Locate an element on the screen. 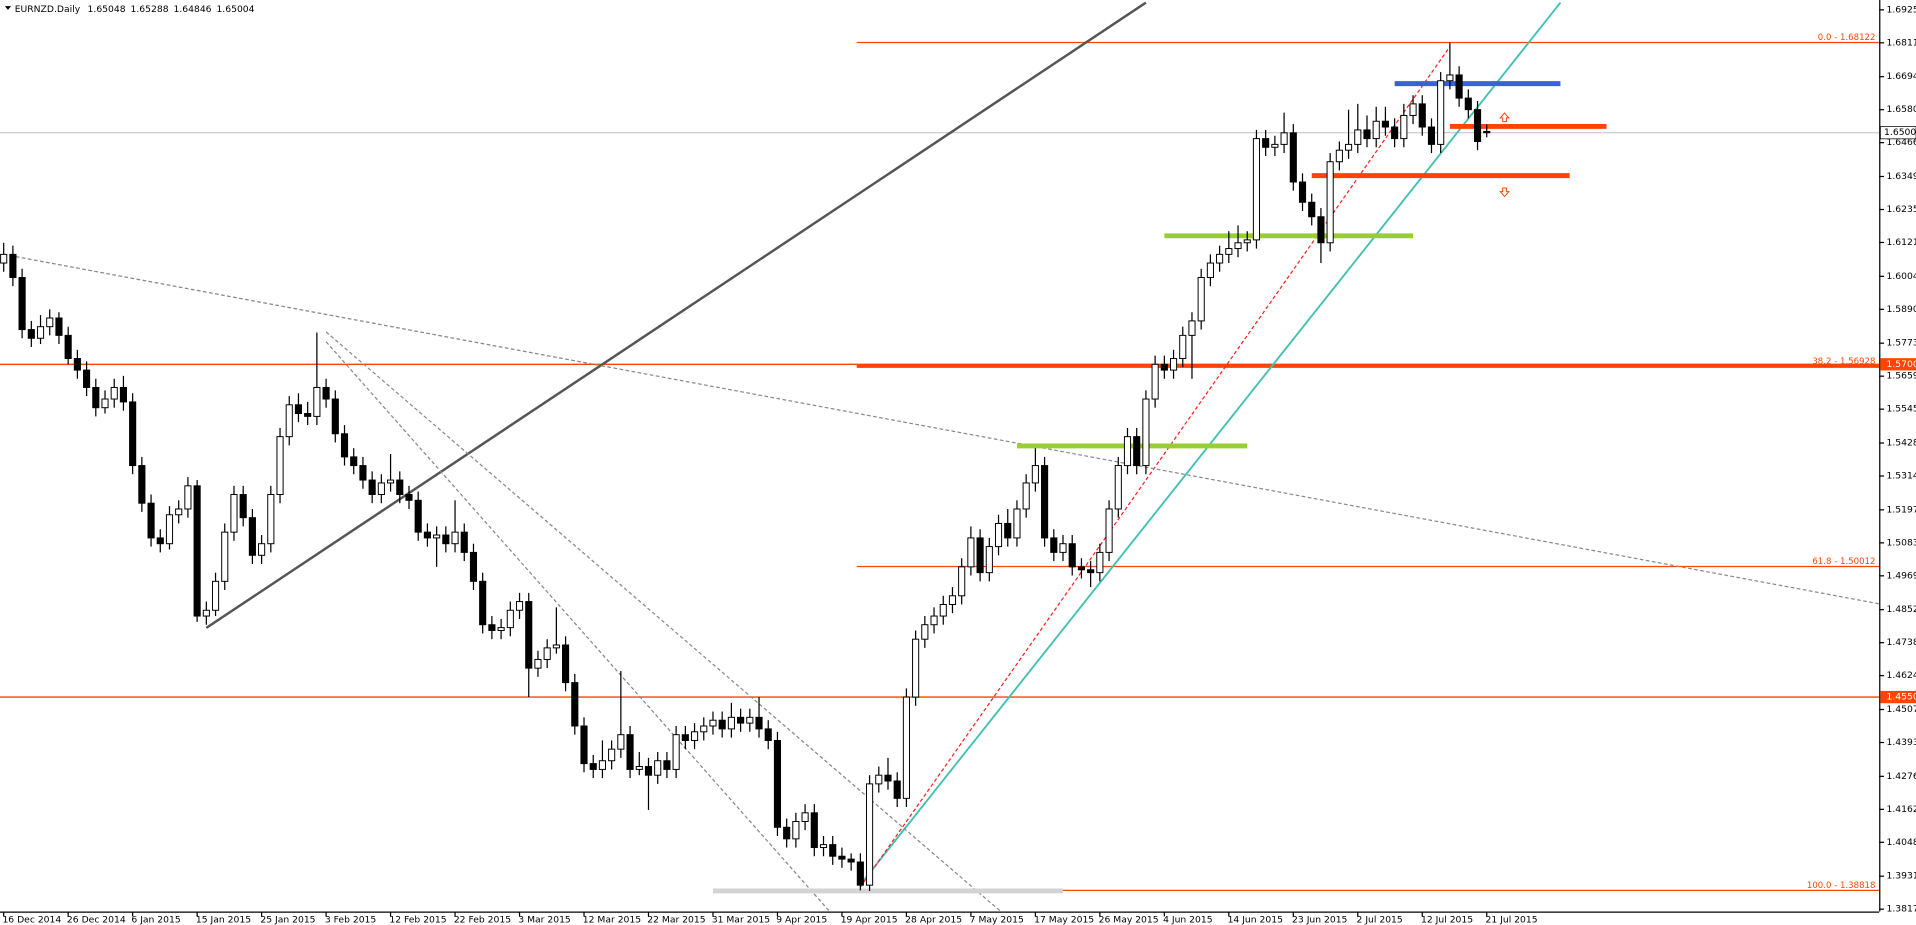 The height and width of the screenshot is (925, 1916). y-tick-label: 1.66940 is located at coordinates (1901, 76).